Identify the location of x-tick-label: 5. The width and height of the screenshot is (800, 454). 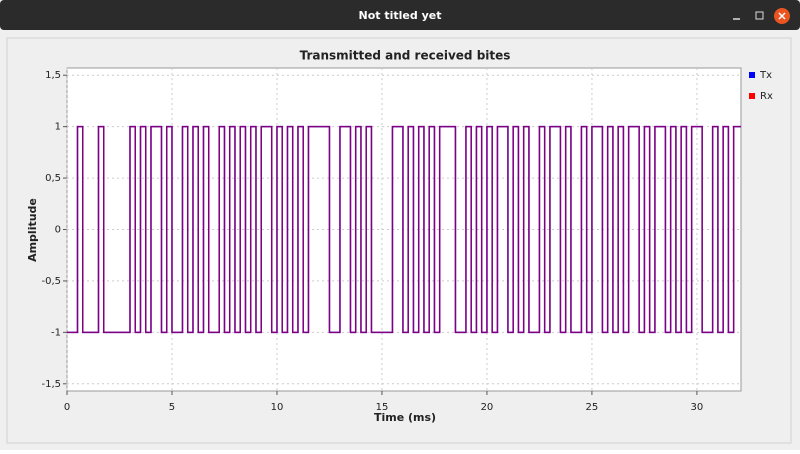
(172, 407).